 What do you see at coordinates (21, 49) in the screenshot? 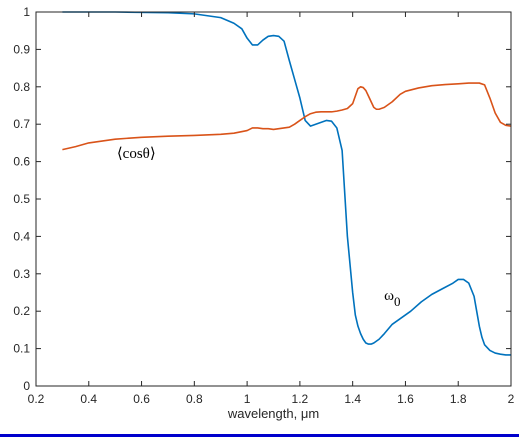
I see `y-tick-label: 0.9` at bounding box center [21, 49].